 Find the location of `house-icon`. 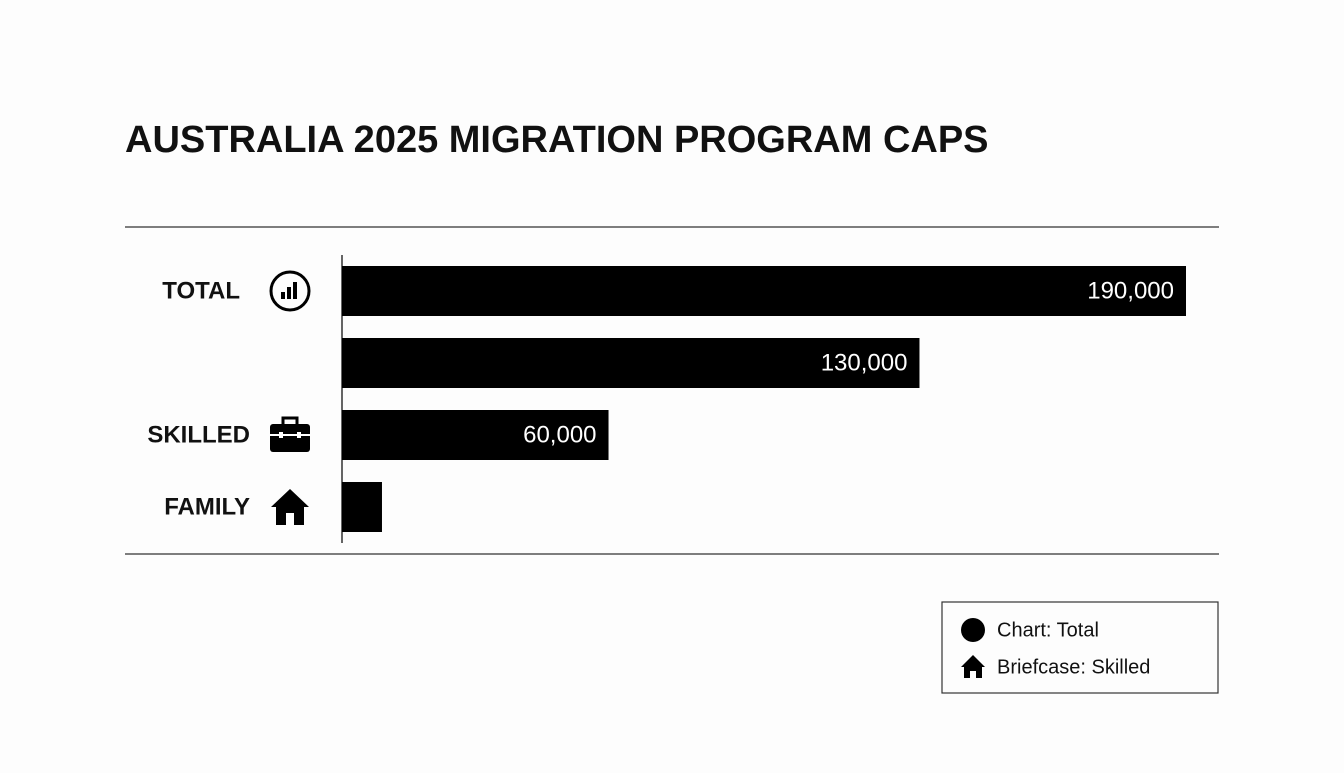

house-icon is located at coordinates (290, 507).